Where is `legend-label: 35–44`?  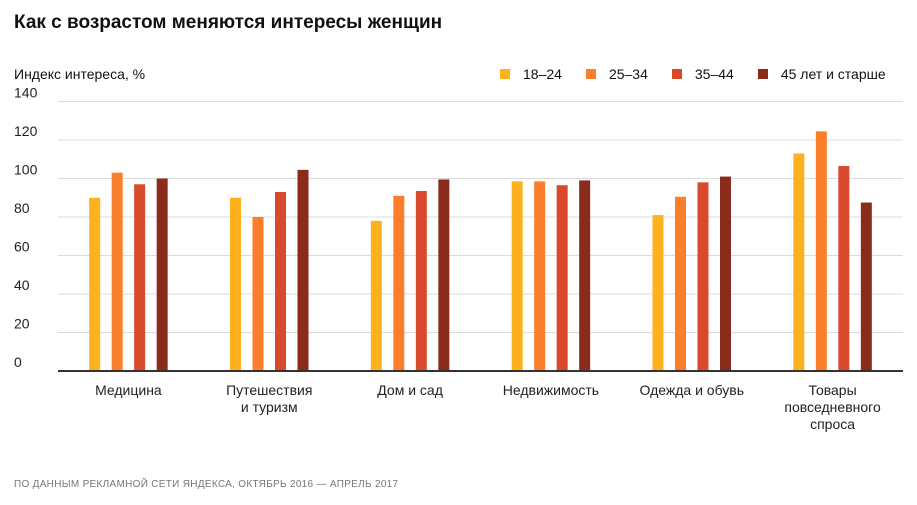 legend-label: 35–44 is located at coordinates (714, 74).